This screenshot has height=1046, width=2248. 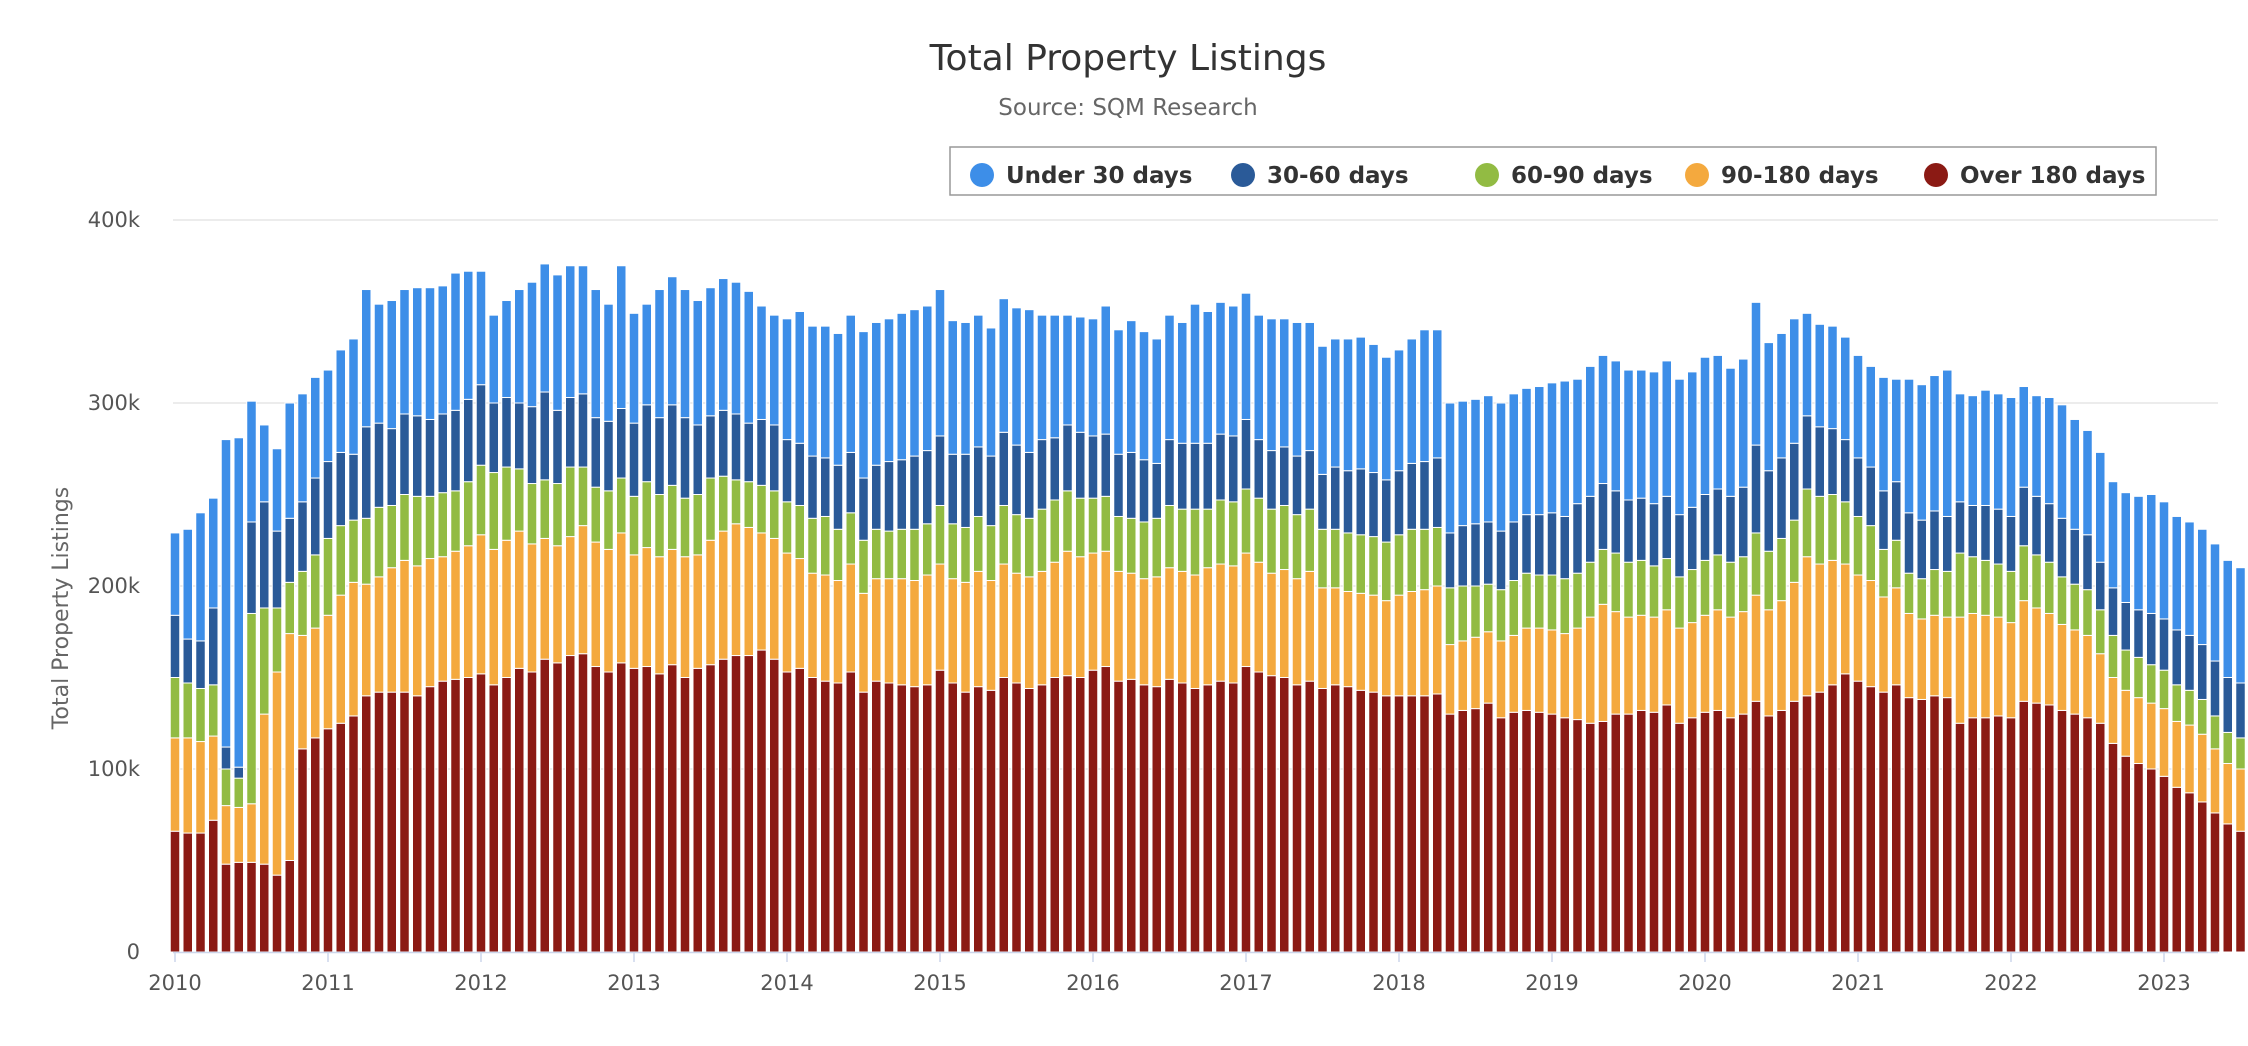 What do you see at coordinates (1800, 176) in the screenshot?
I see `legend-label: 90-180 days` at bounding box center [1800, 176].